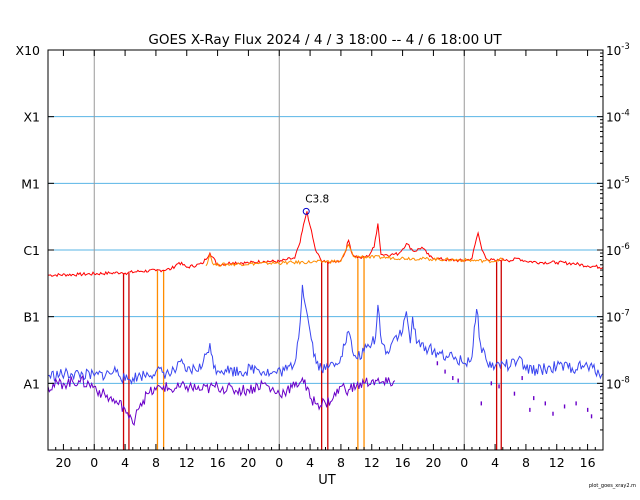 The width and height of the screenshot is (640, 500). What do you see at coordinates (31, 317) in the screenshot?
I see `y-class-label: B1` at bounding box center [31, 317].